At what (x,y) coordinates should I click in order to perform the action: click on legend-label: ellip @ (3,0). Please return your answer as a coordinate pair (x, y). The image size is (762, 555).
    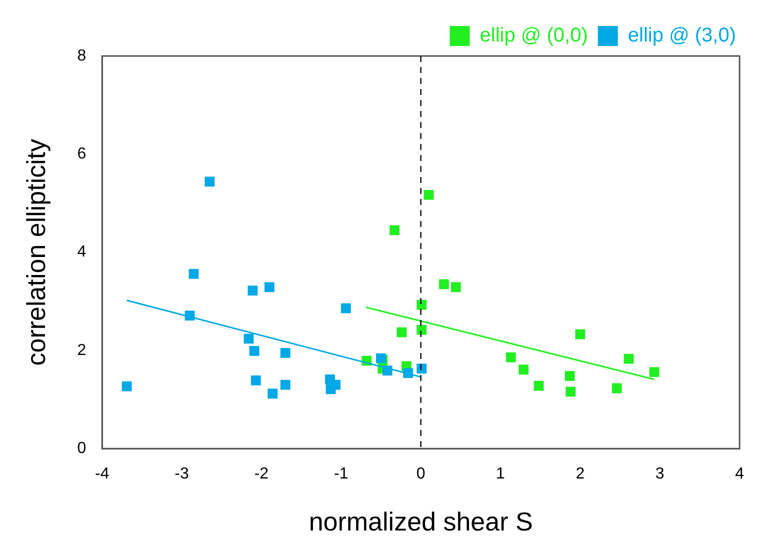
    Looking at the image, I should click on (682, 35).